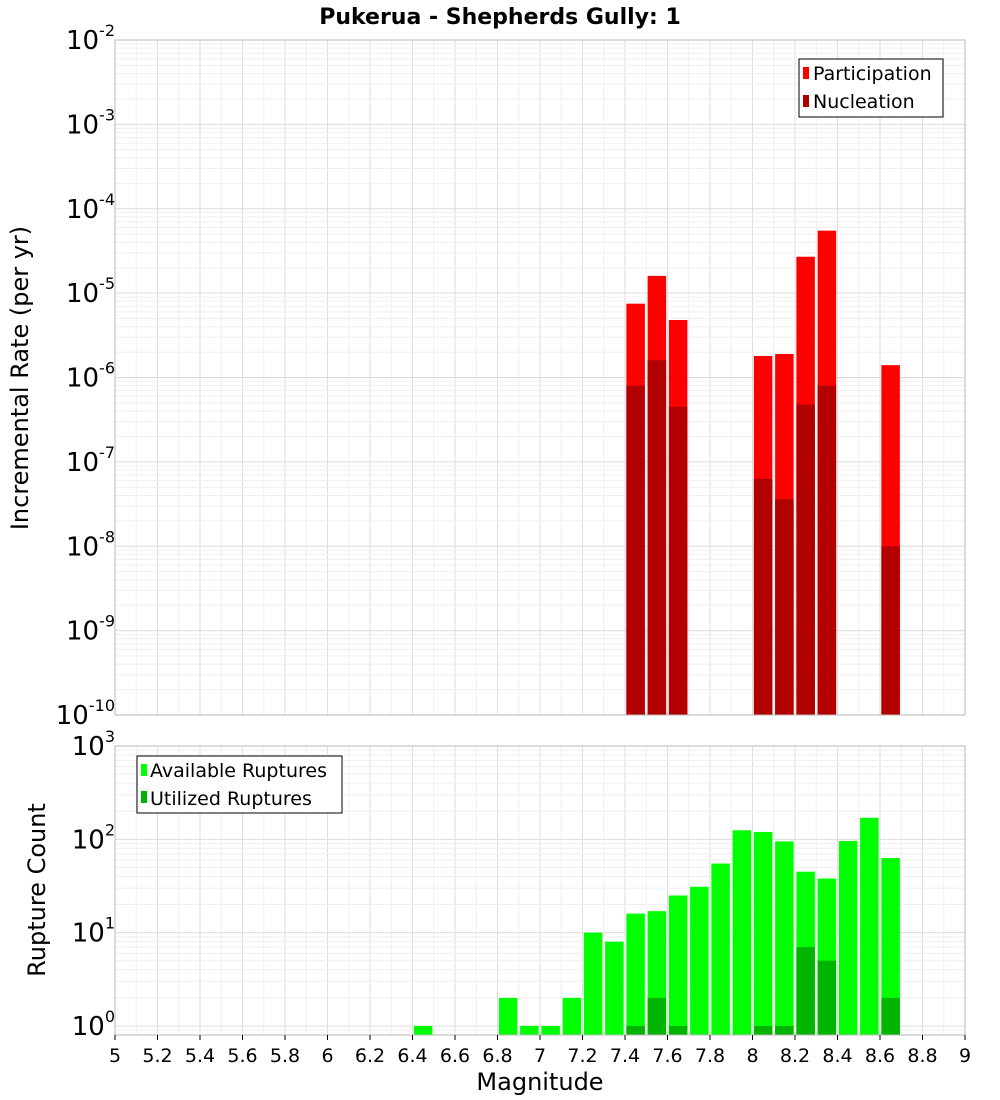 The image size is (1000, 1100). What do you see at coordinates (752, 1056) in the screenshot?
I see `x-tick-label: 8` at bounding box center [752, 1056].